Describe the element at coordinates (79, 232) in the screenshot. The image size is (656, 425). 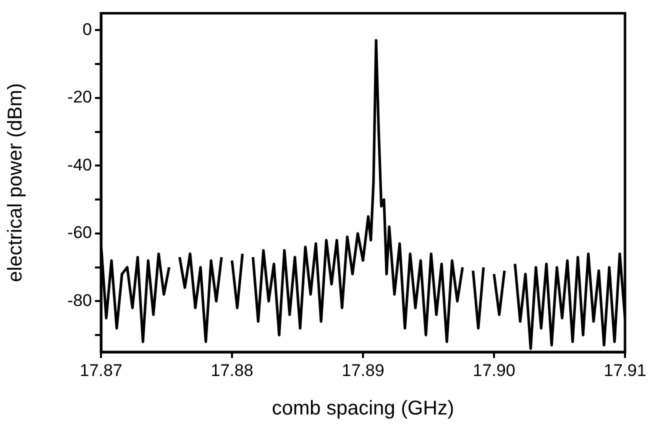
I see `y-tick-label: -60` at that location.